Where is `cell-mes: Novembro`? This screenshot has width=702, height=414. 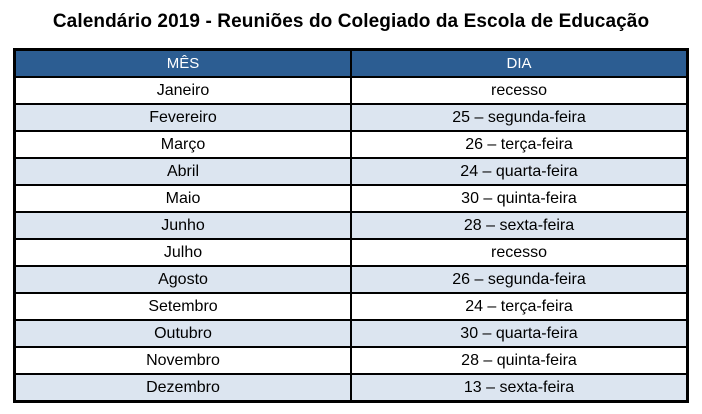 cell-mes: Novembro is located at coordinates (182, 360).